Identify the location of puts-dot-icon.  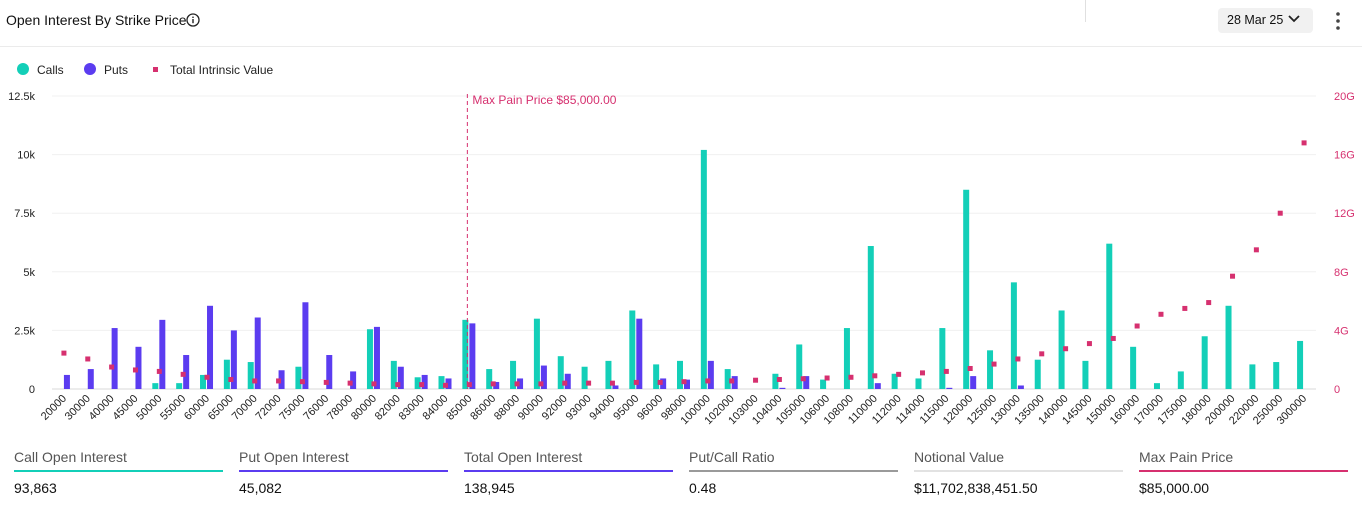
(90, 69).